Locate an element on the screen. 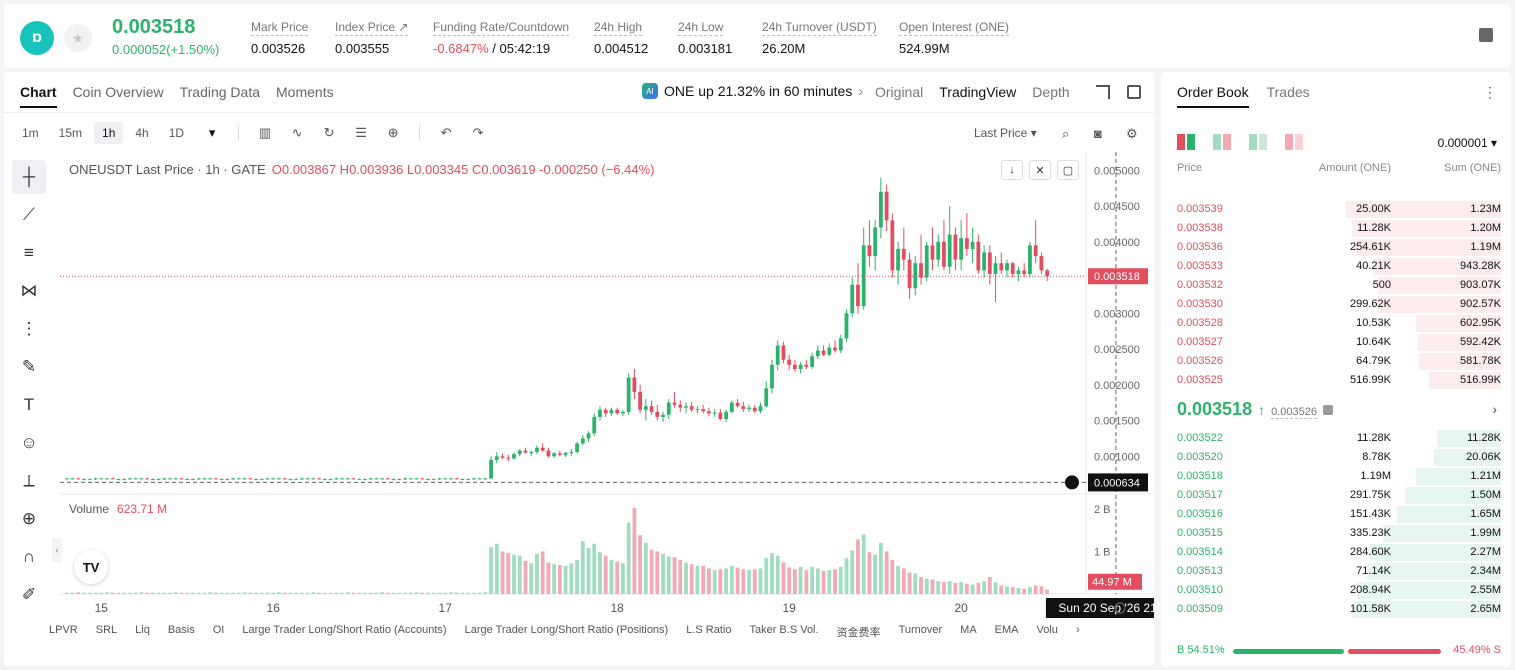 The width and height of the screenshot is (1515, 670). ask-row: 0.003536 254.61K 1.19M is located at coordinates (1336, 247).